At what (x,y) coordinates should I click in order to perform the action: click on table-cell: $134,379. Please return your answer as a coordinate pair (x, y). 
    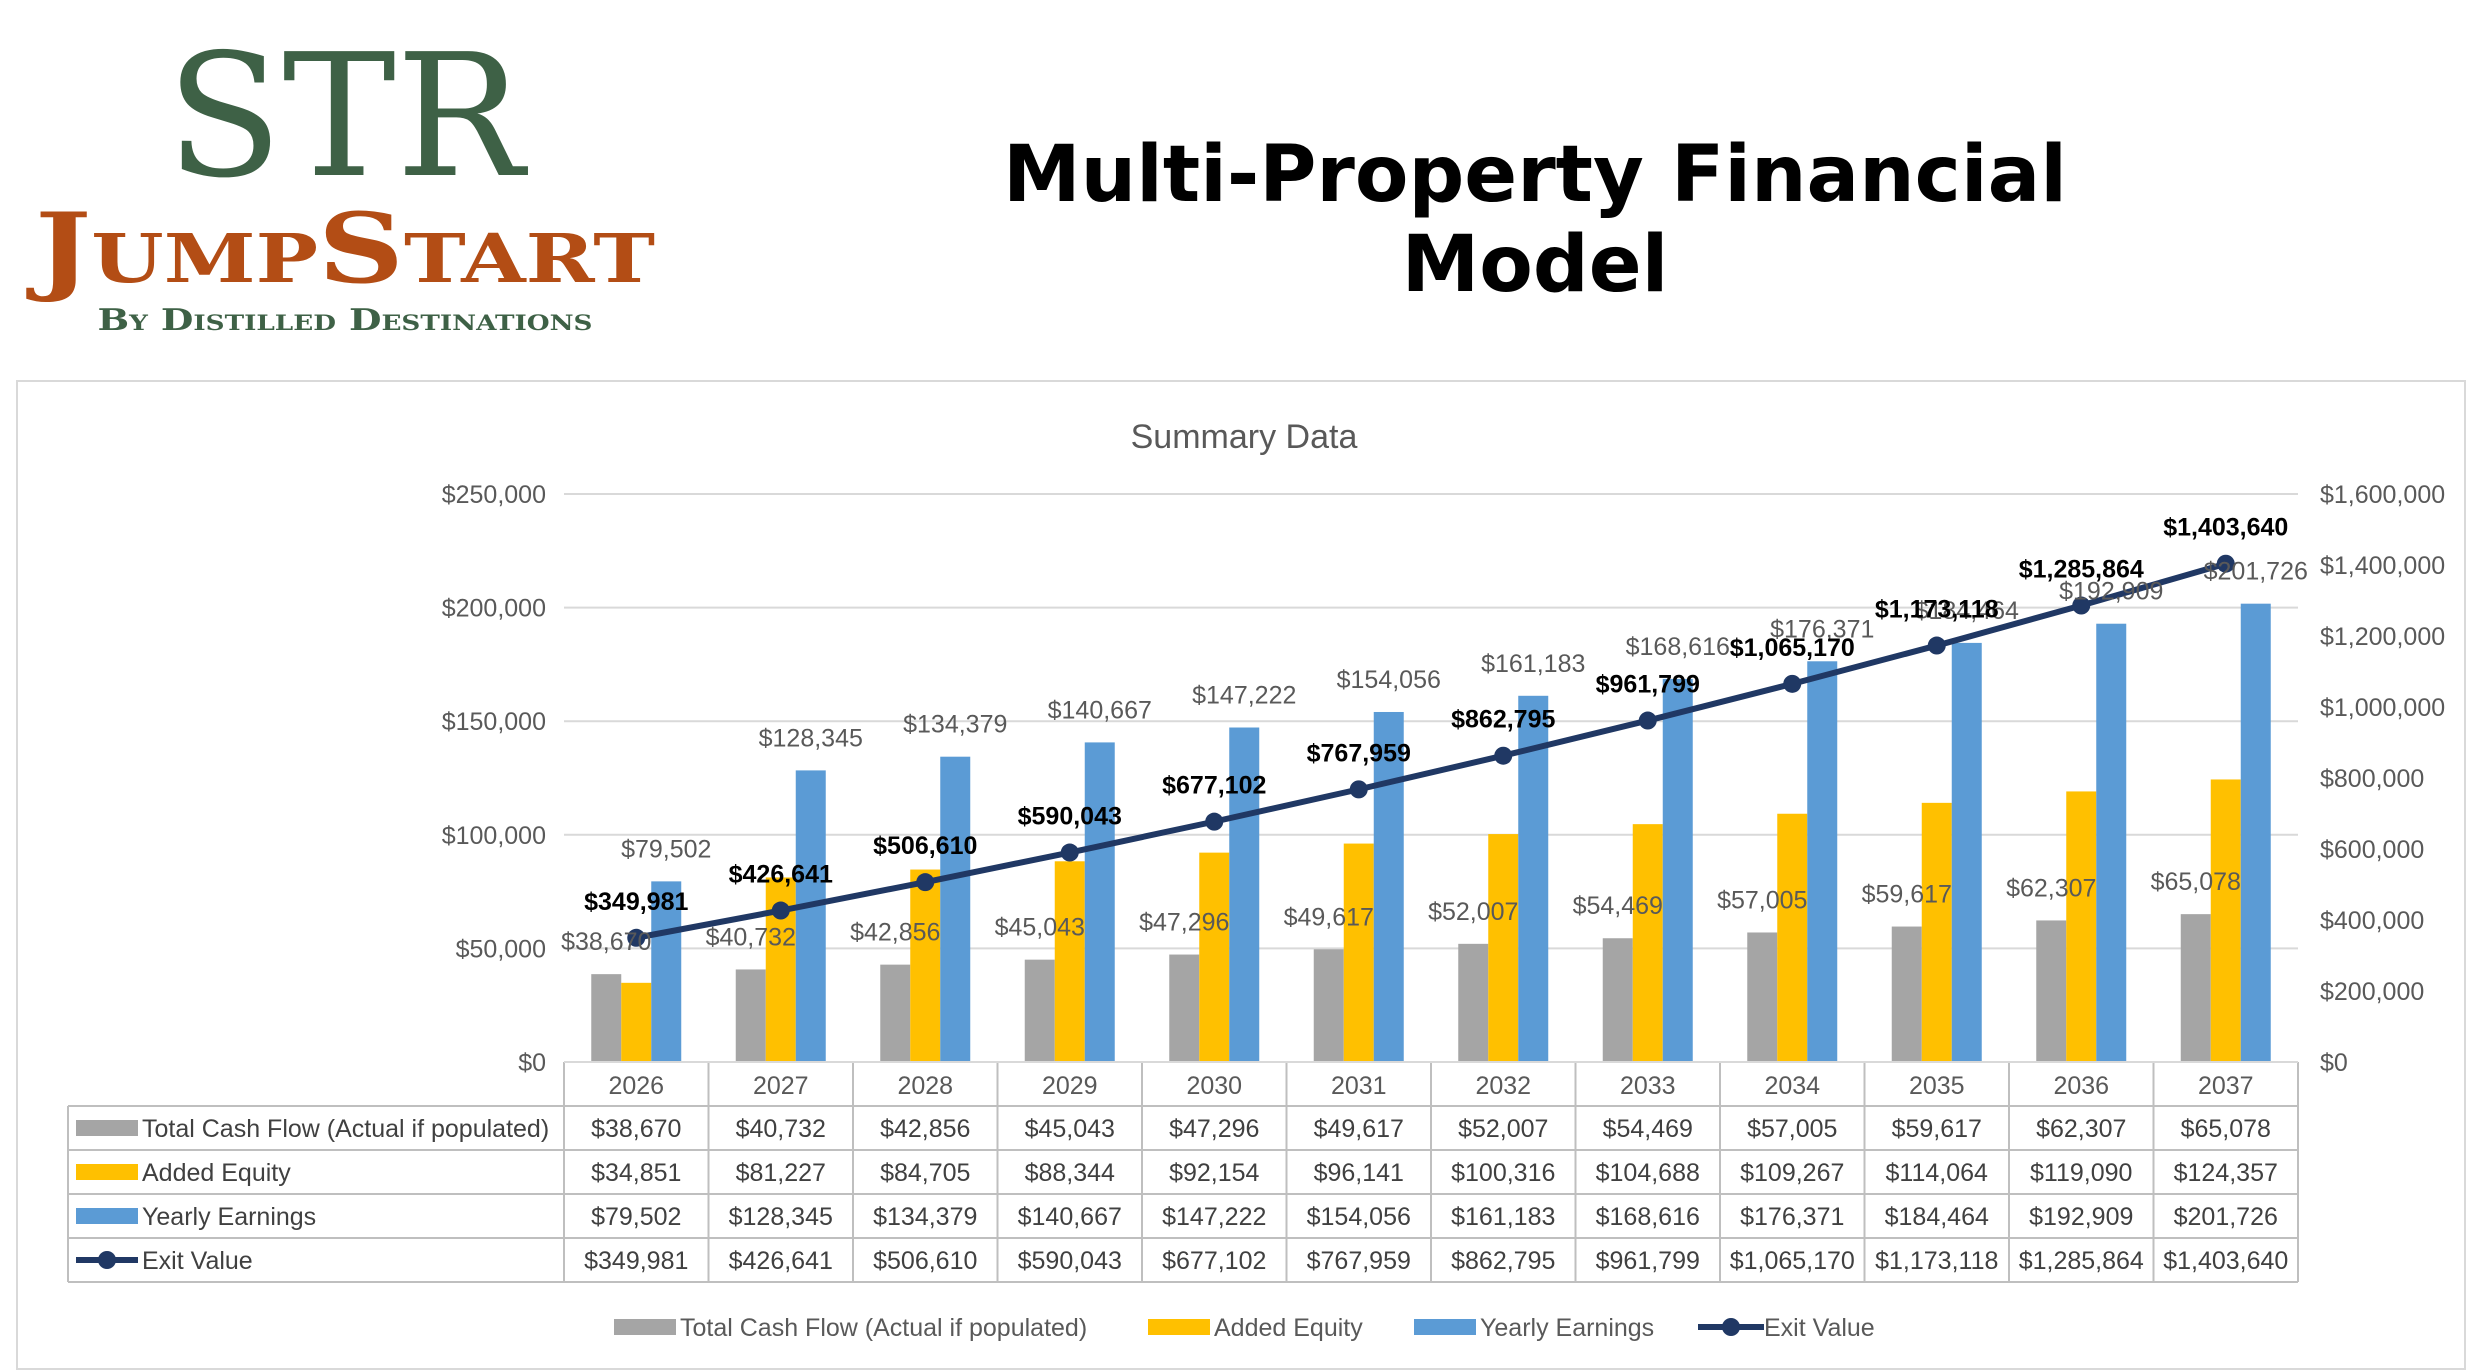
    Looking at the image, I should click on (925, 1217).